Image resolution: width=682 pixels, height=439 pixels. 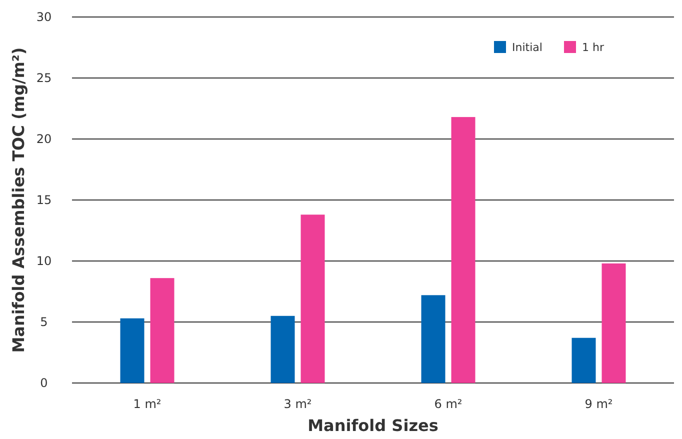 I want to click on y-tick-label: 0, so click(x=44, y=383).